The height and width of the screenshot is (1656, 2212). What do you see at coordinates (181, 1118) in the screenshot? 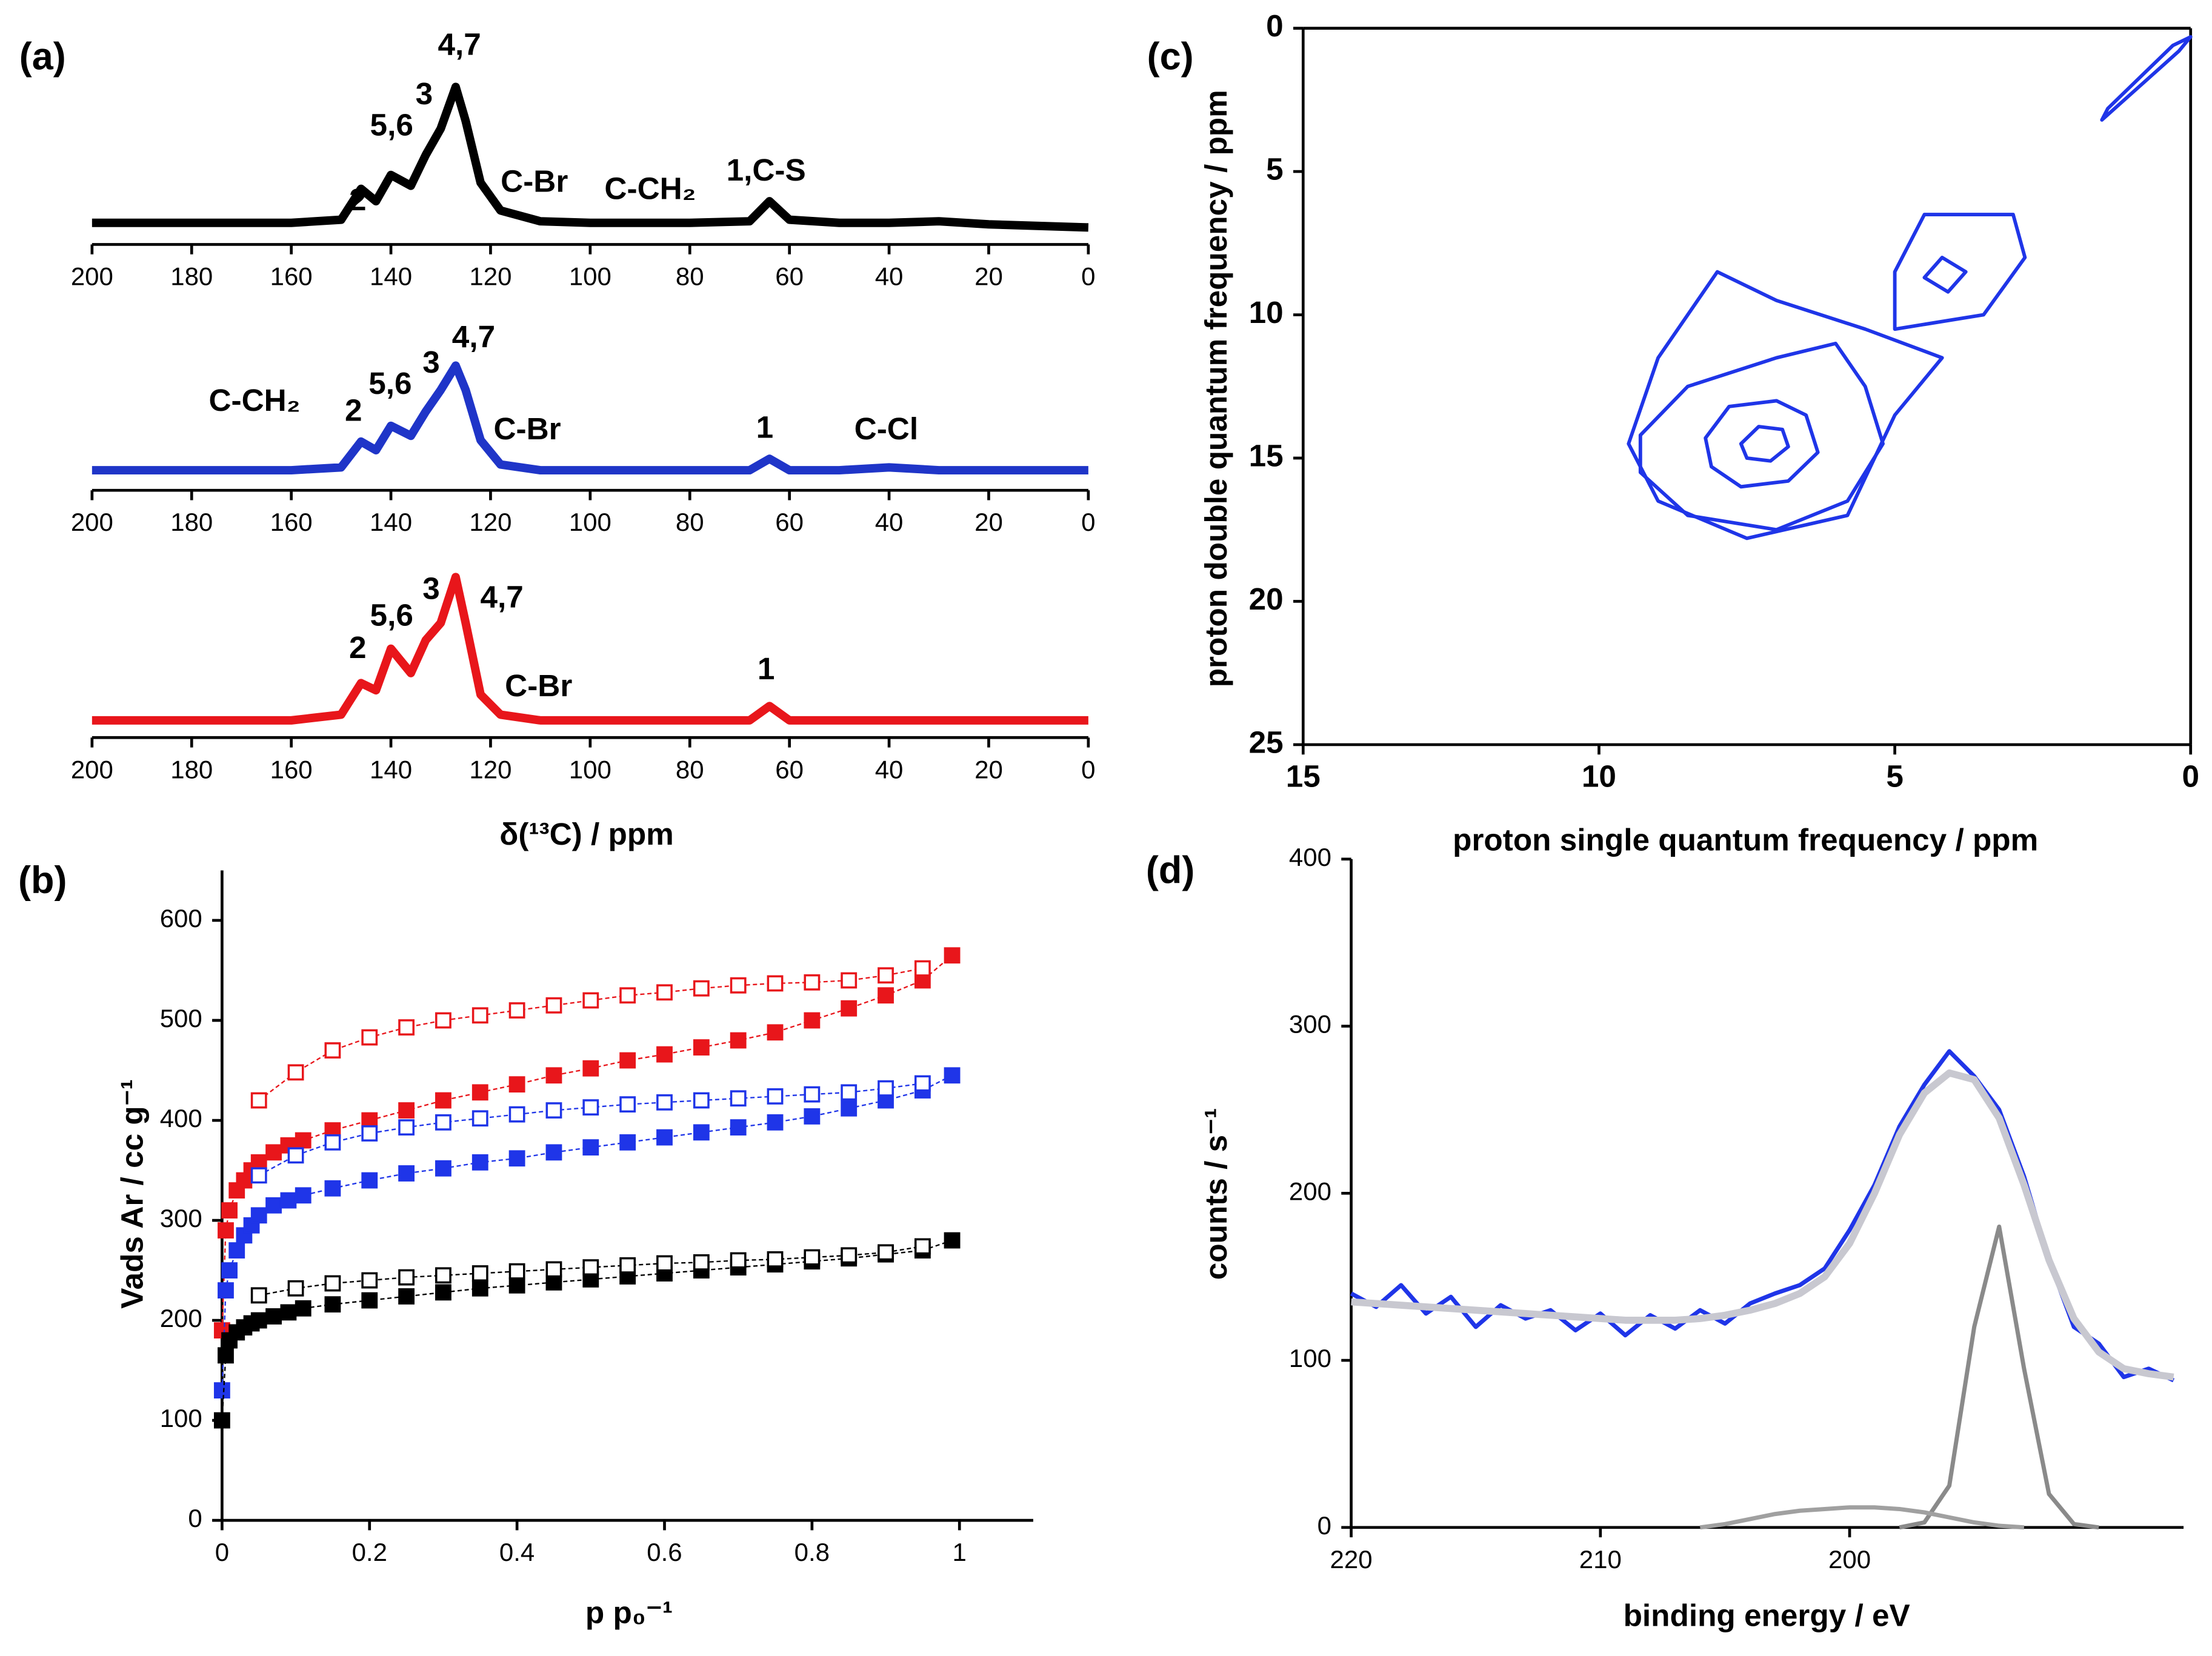
I see `y-tick-label: 400` at bounding box center [181, 1118].